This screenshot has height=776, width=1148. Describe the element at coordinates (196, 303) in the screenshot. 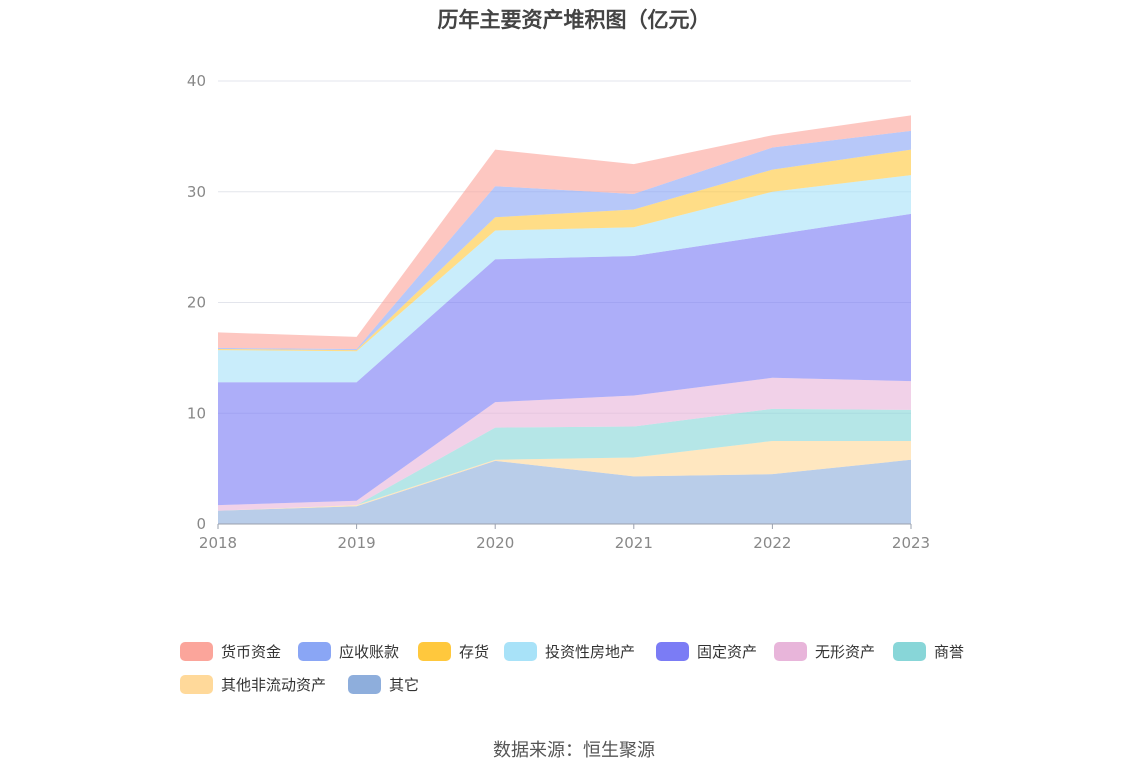

I see `y-tick-label: 20` at that location.